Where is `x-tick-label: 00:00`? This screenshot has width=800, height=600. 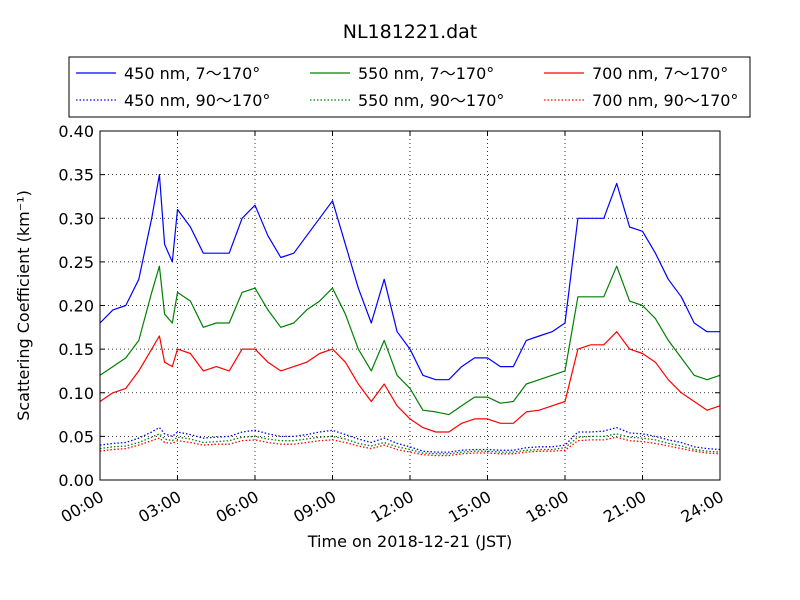 x-tick-label: 00:00 is located at coordinates (82, 507).